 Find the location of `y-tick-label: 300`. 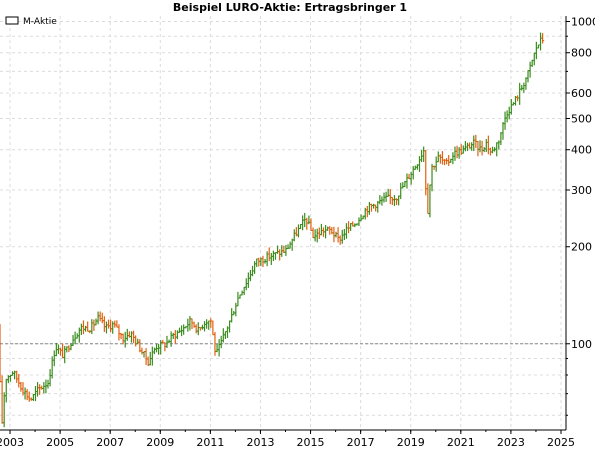

y-tick-label: 300 is located at coordinates (581, 190).